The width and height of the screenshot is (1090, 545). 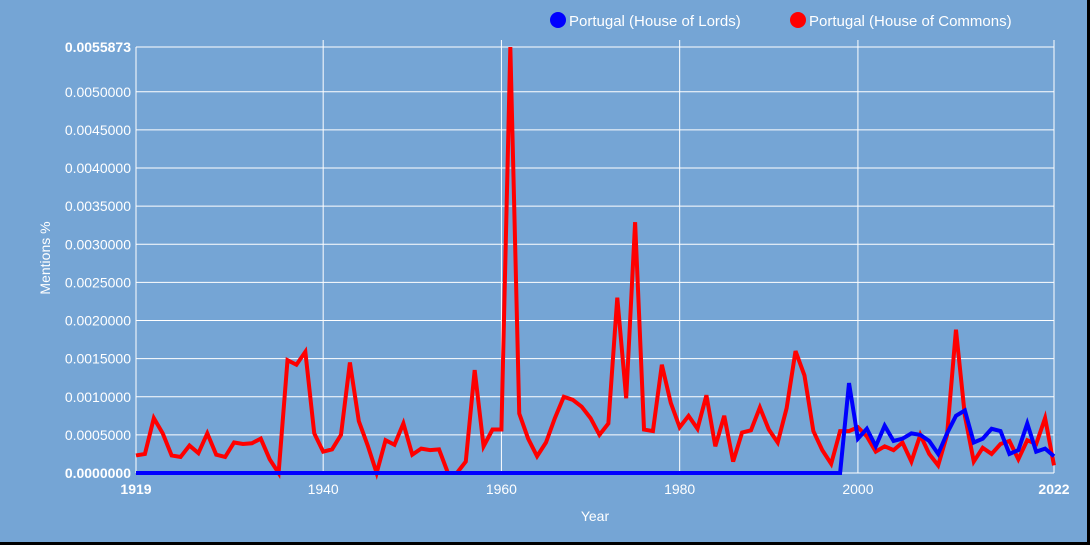 What do you see at coordinates (1053, 489) in the screenshot?
I see `x-tick-label: 2022` at bounding box center [1053, 489].